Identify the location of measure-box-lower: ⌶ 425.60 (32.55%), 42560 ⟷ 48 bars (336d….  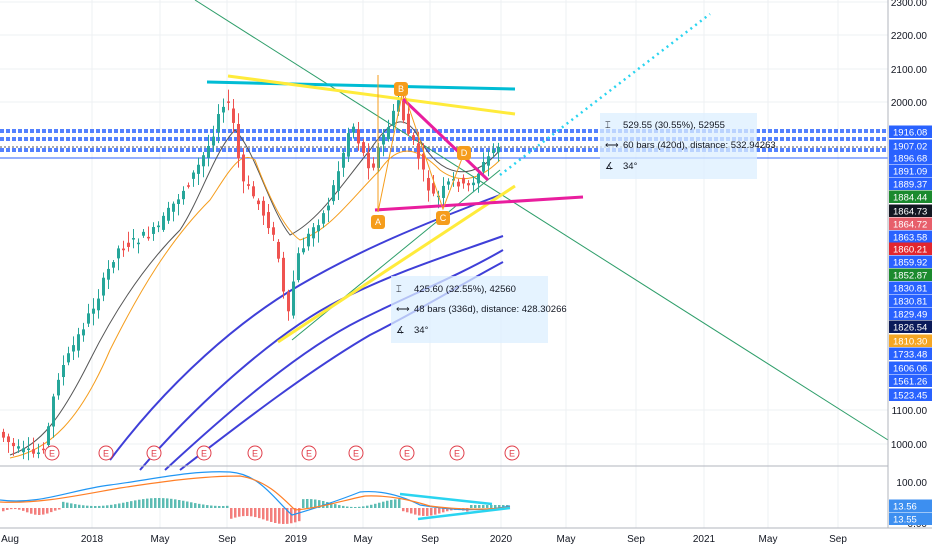
(479, 309).